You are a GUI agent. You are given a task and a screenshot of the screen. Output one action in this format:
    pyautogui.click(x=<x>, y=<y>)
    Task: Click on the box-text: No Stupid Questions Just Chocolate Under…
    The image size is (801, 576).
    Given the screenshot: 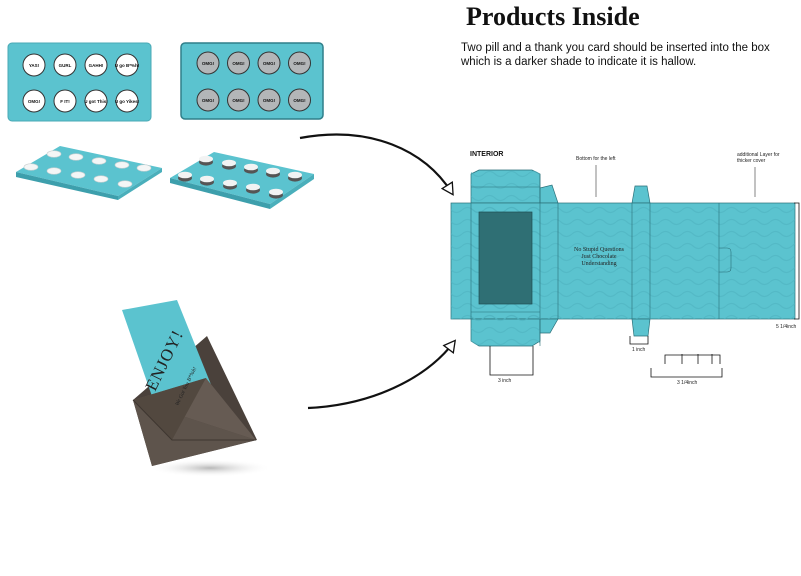 What is the action you would take?
    pyautogui.click(x=599, y=257)
    